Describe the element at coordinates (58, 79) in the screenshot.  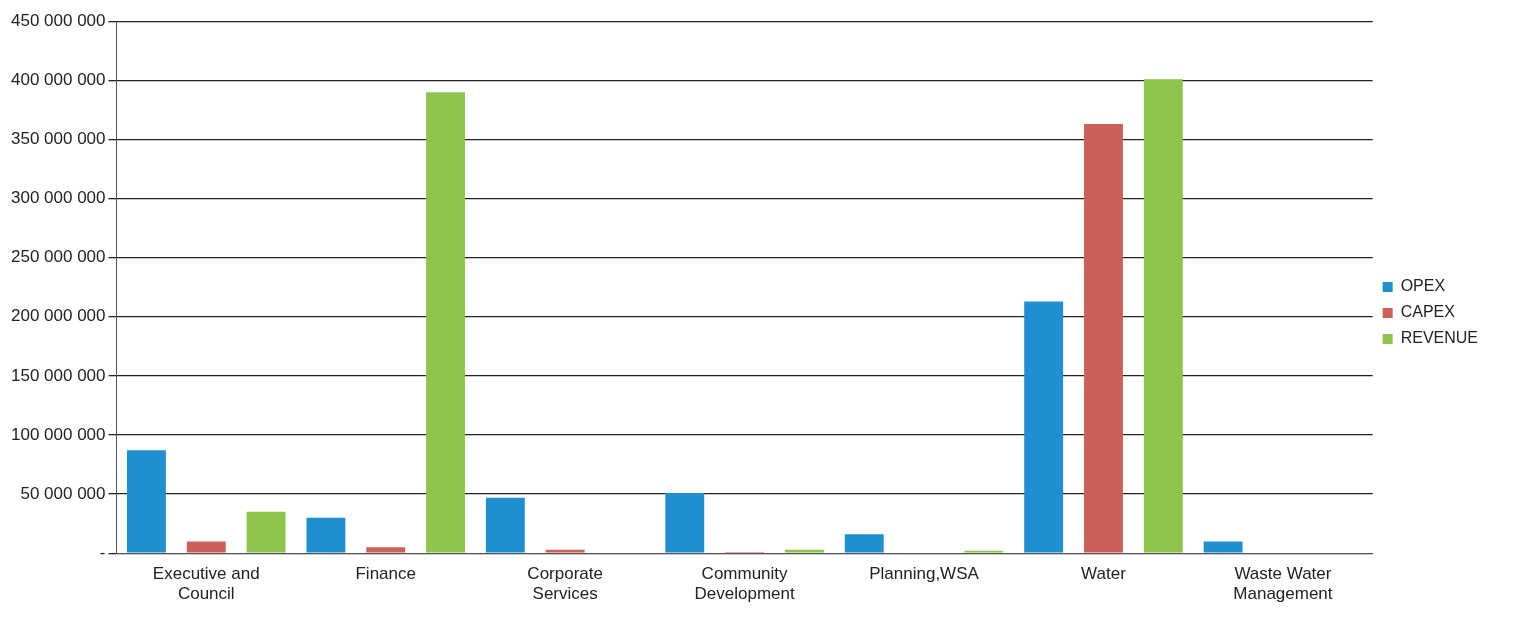
I see `y-tick-label: 400 000 000` at that location.